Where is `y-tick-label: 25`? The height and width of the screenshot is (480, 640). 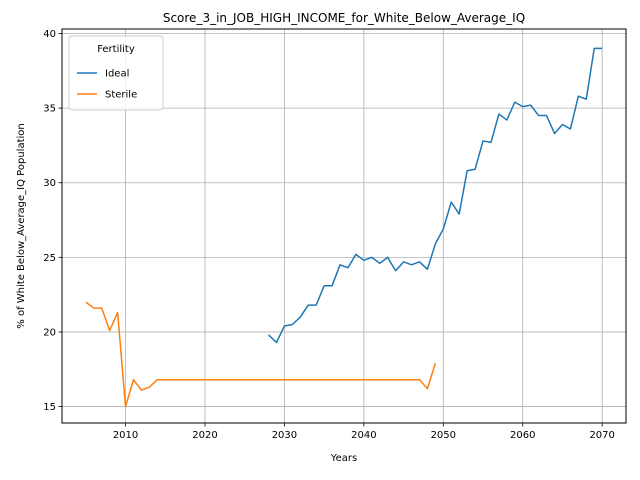 y-tick-label: 25 is located at coordinates (49, 258).